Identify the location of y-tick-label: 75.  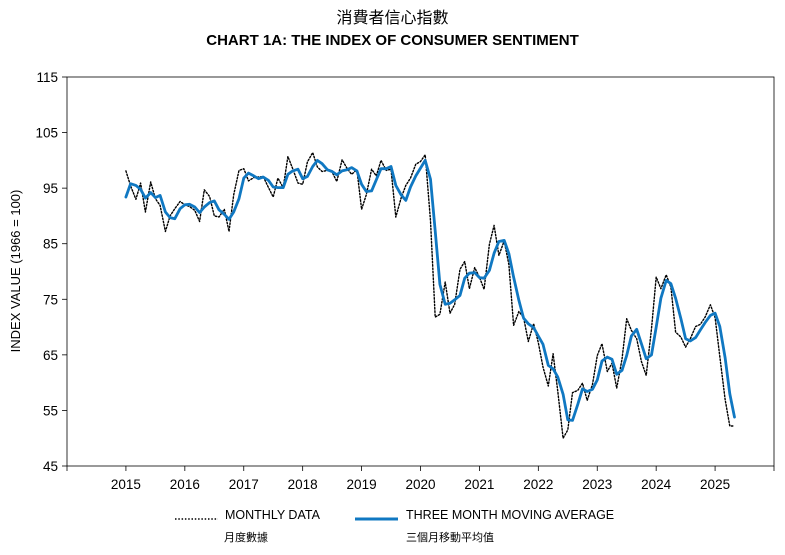
(50, 299).